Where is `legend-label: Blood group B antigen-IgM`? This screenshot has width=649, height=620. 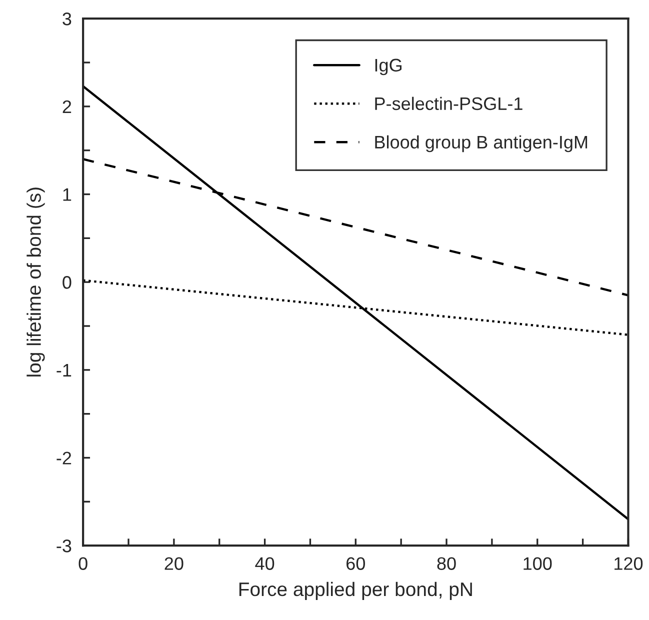 legend-label: Blood group B antigen-IgM is located at coordinates (481, 143).